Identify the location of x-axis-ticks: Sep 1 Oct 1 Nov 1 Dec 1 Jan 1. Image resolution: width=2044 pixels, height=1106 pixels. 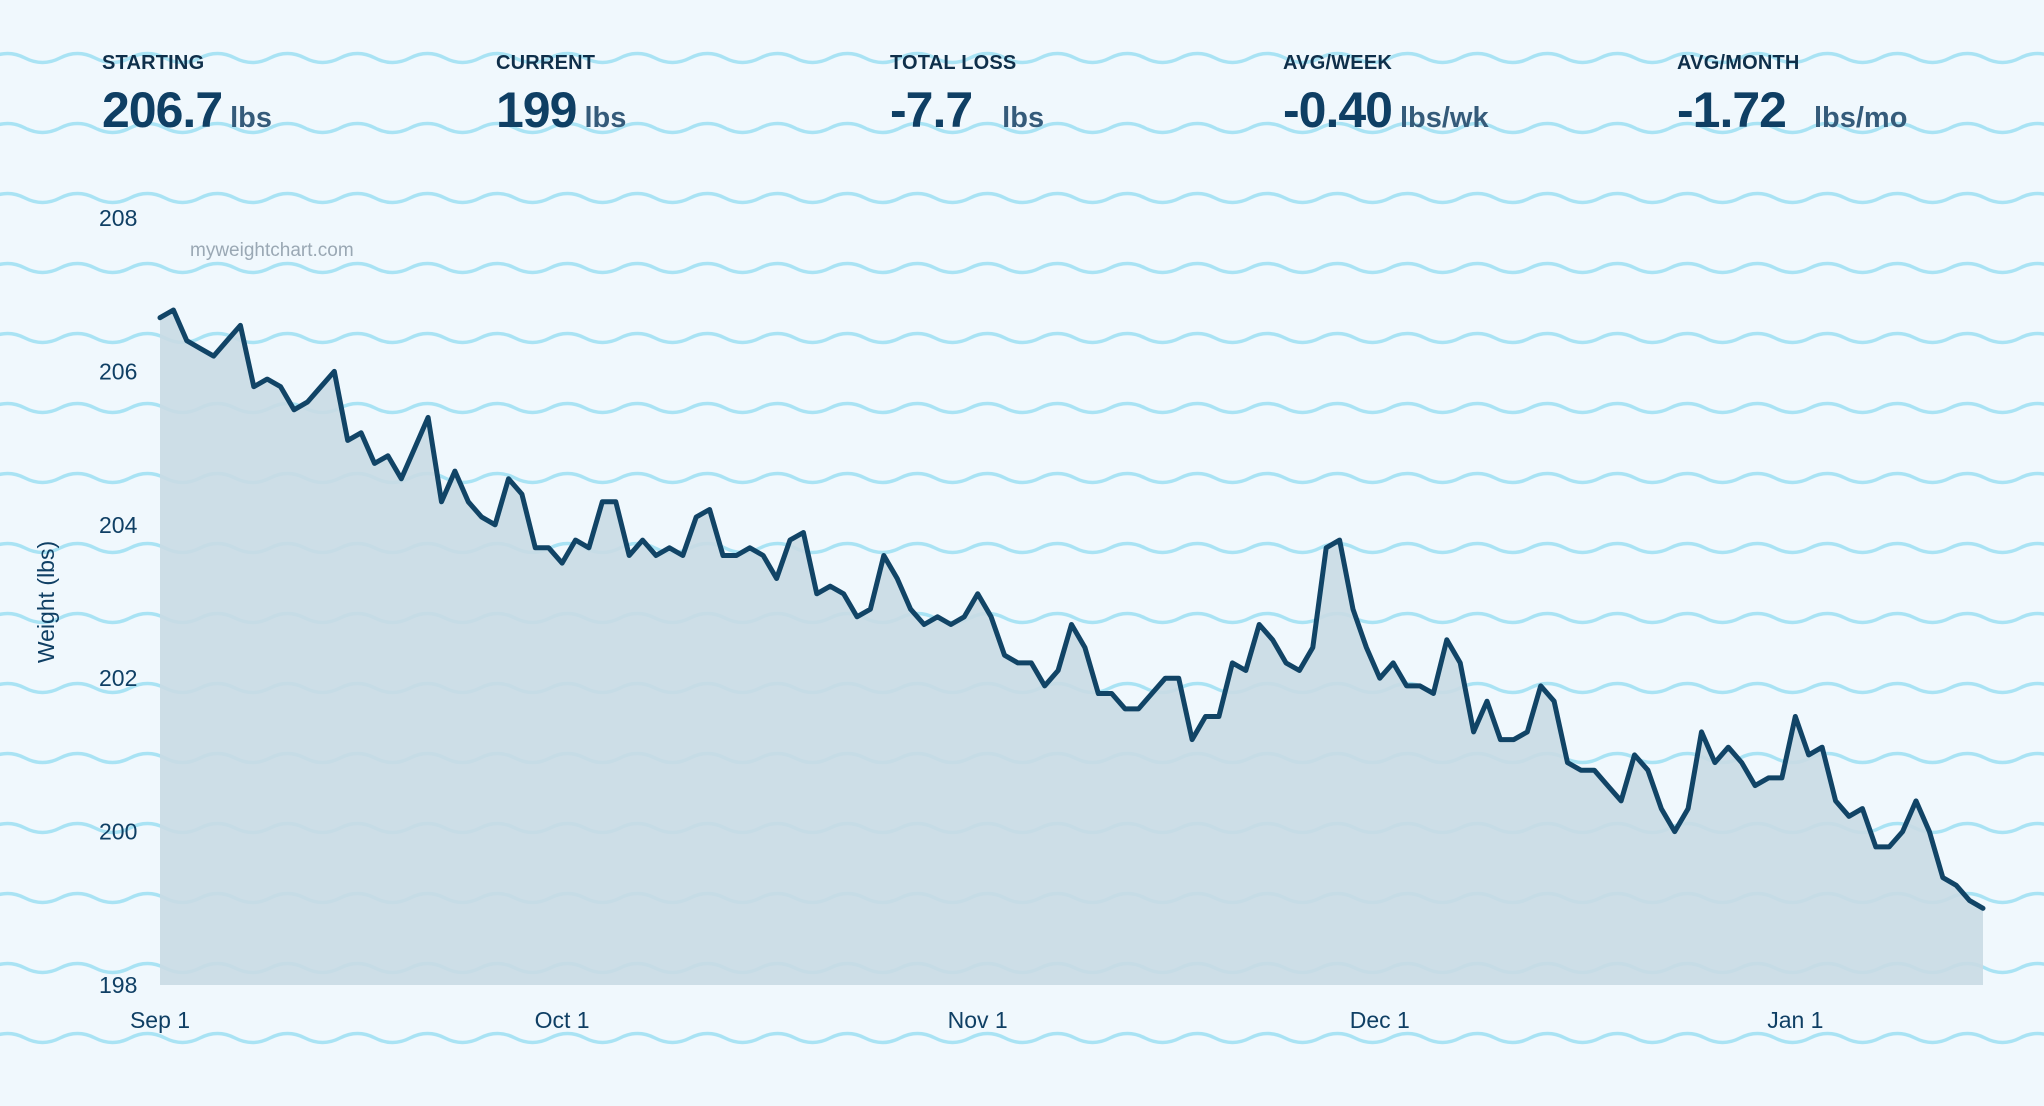
(977, 1020).